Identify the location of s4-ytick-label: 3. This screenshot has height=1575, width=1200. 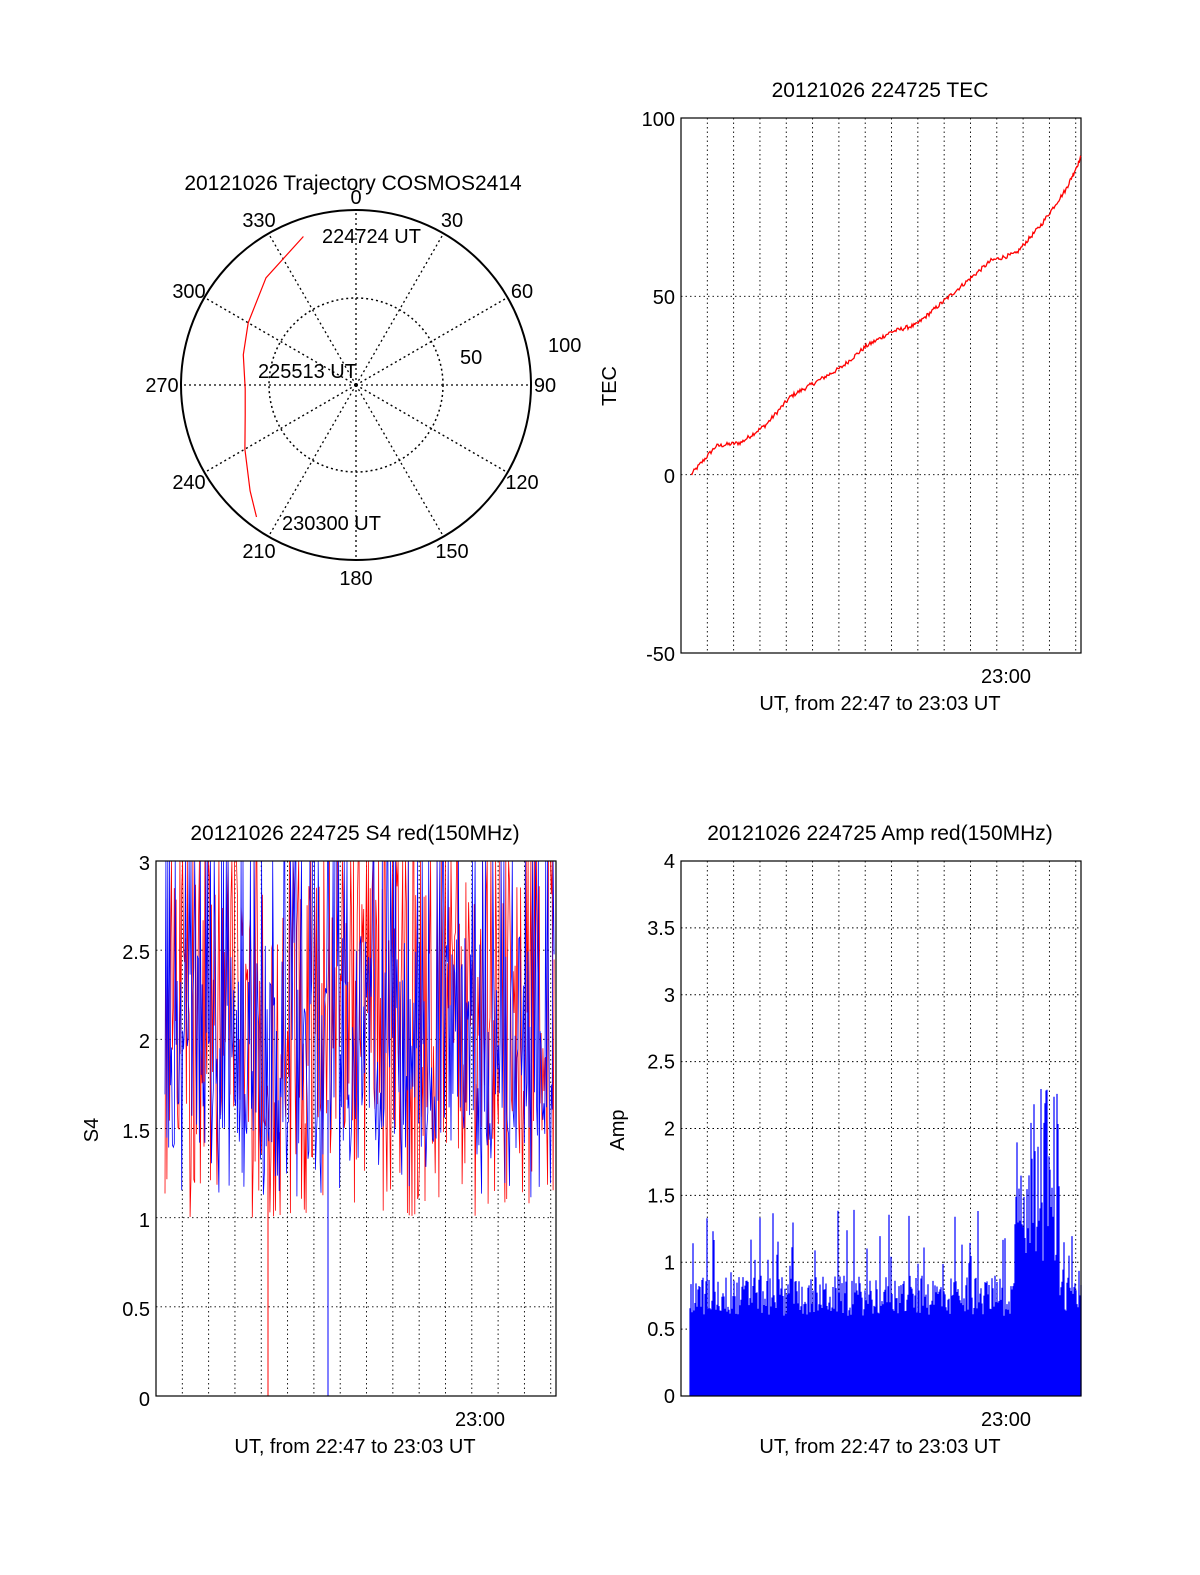
(144, 864).